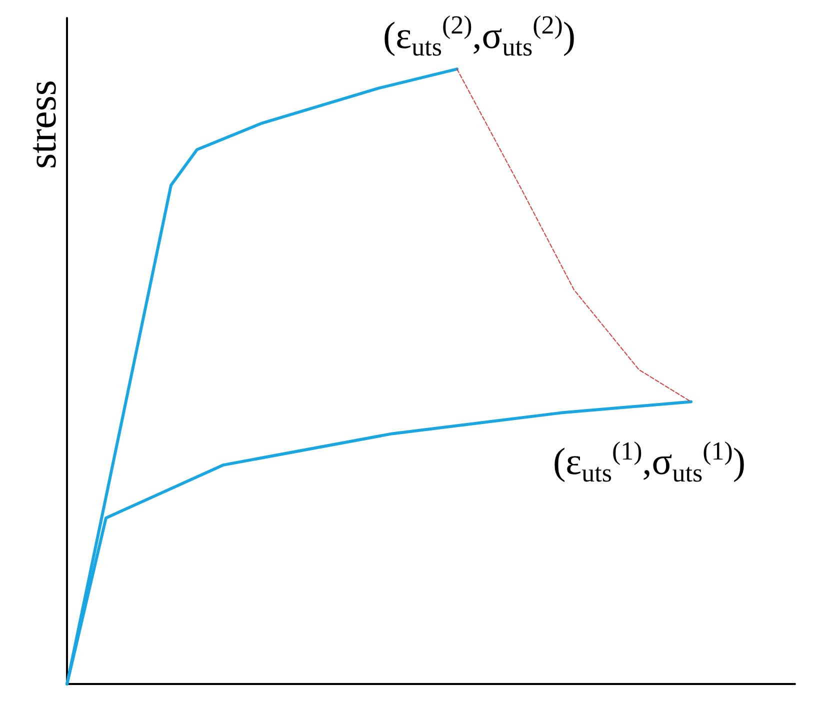  I want to click on y-axis-title: stress, so click(42, 124).